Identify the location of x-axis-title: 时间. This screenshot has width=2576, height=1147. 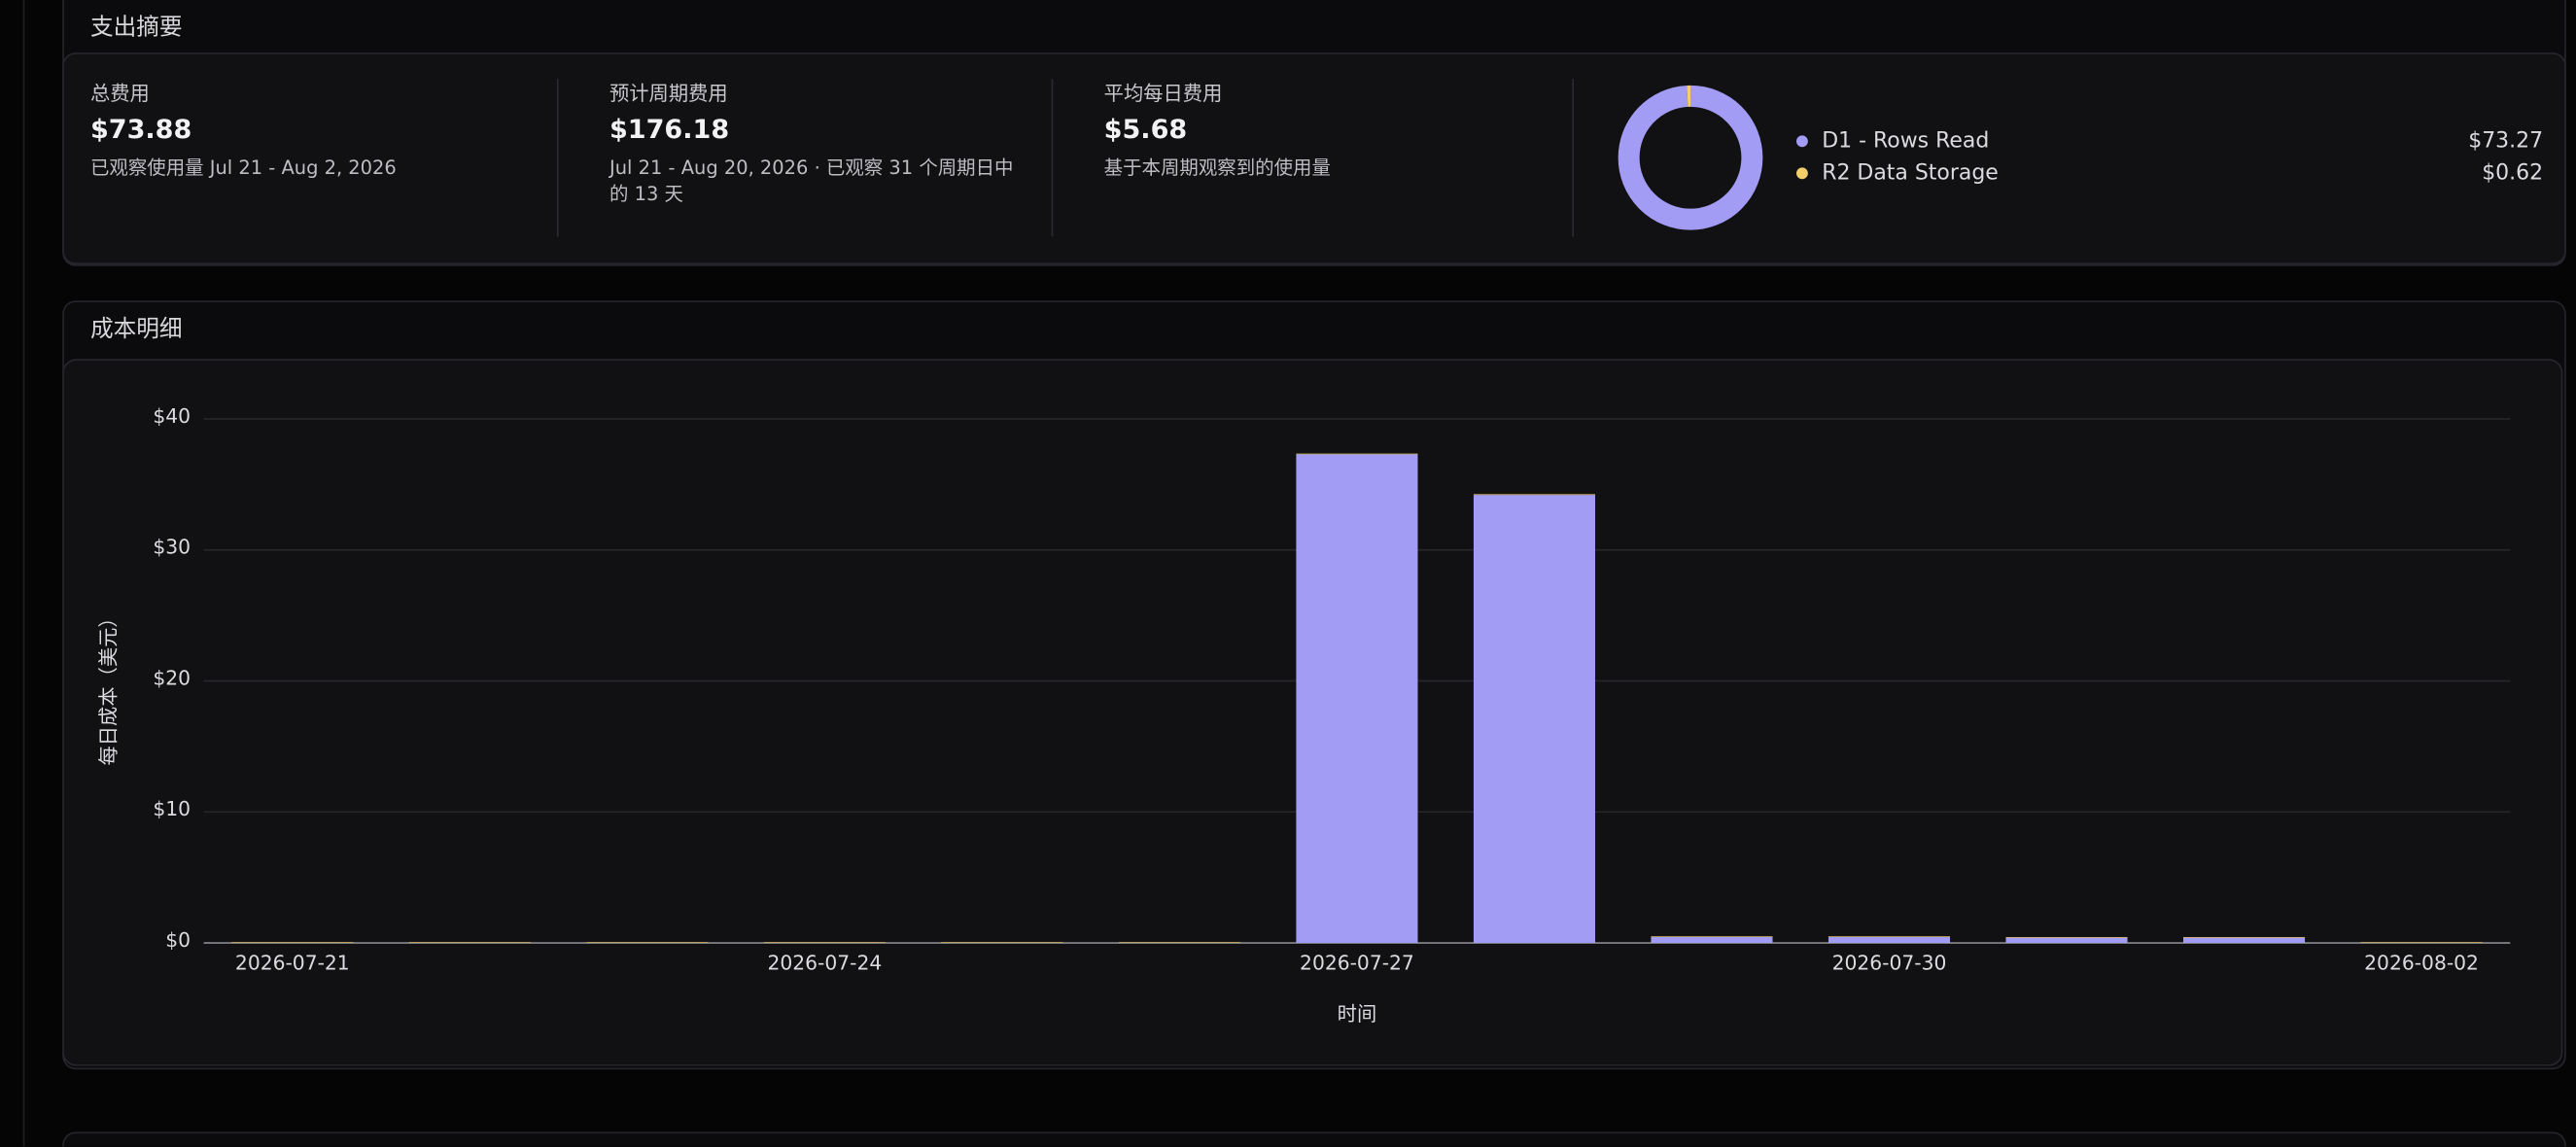
(1357, 1013).